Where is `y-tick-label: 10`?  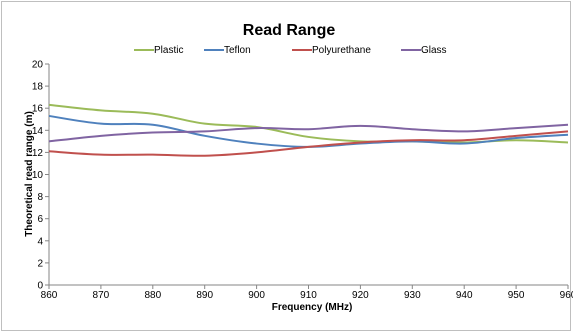
y-tick-label: 10 is located at coordinates (38, 175).